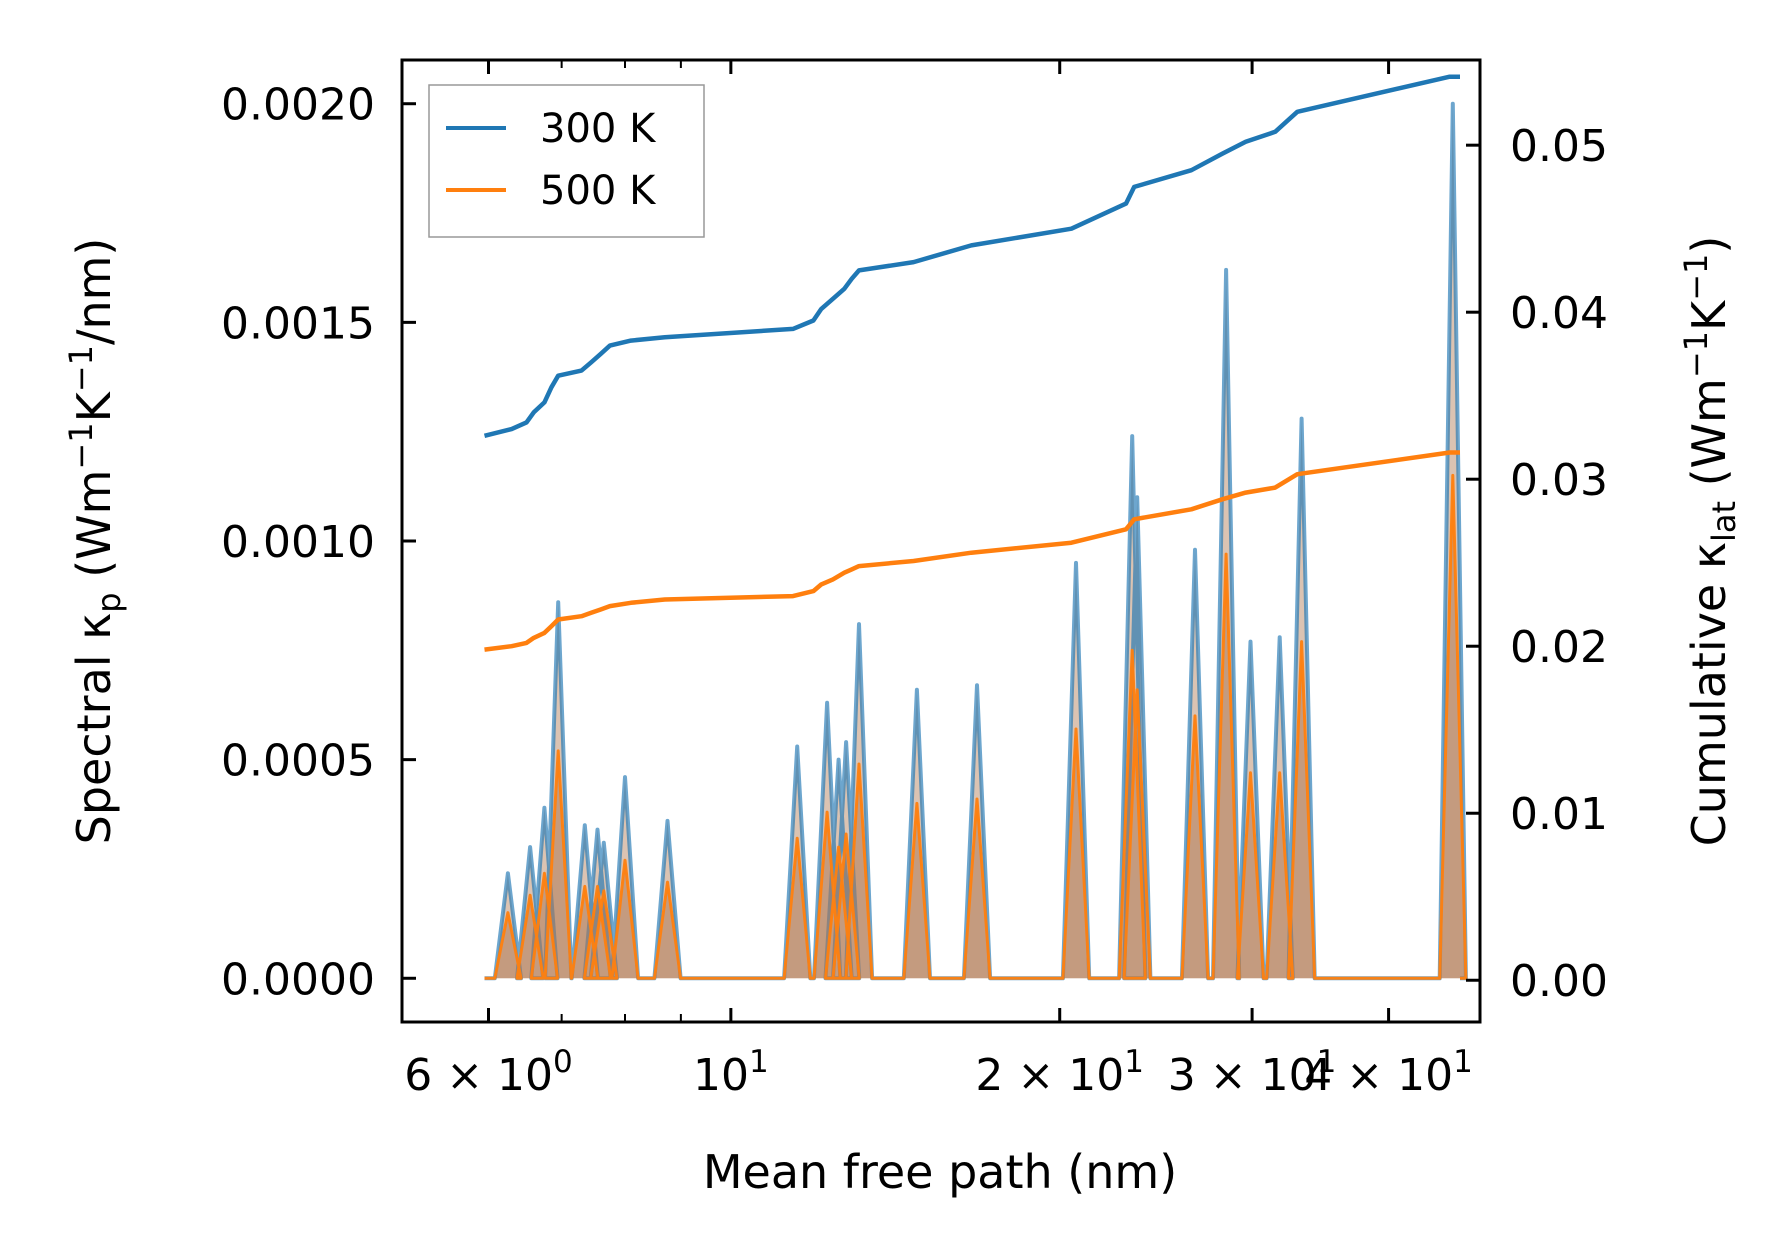 The height and width of the screenshot is (1253, 1790). I want to click on legend-label-500k: 500 K, so click(598, 191).